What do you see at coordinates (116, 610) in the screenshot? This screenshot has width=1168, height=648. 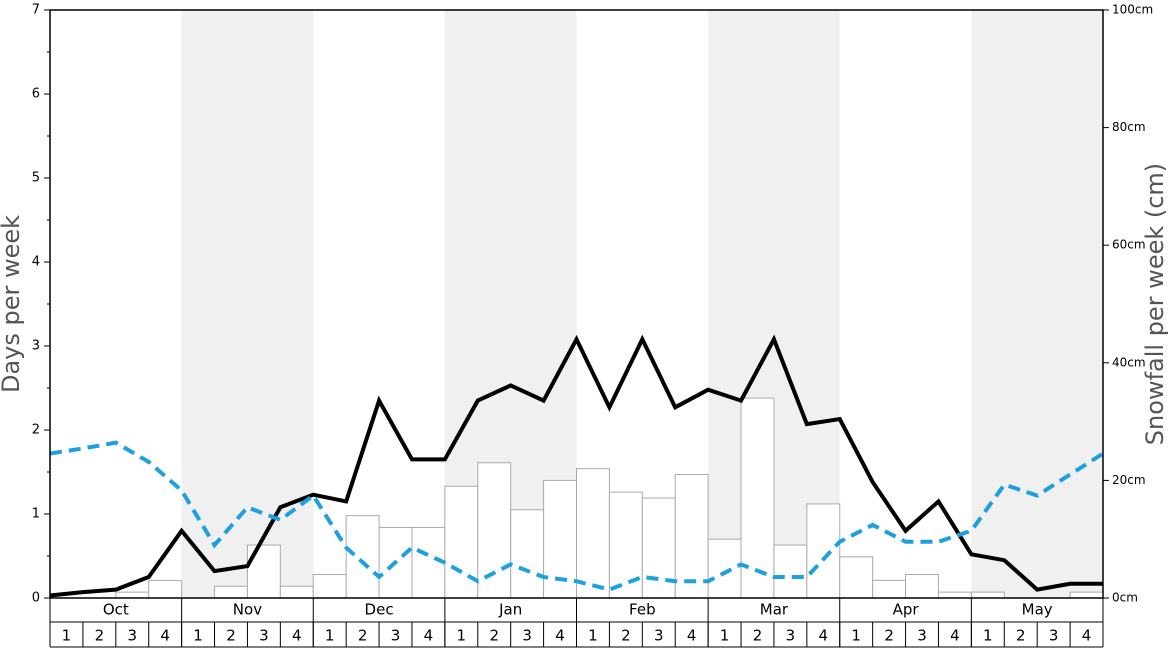 I see `month-label: Oct` at bounding box center [116, 610].